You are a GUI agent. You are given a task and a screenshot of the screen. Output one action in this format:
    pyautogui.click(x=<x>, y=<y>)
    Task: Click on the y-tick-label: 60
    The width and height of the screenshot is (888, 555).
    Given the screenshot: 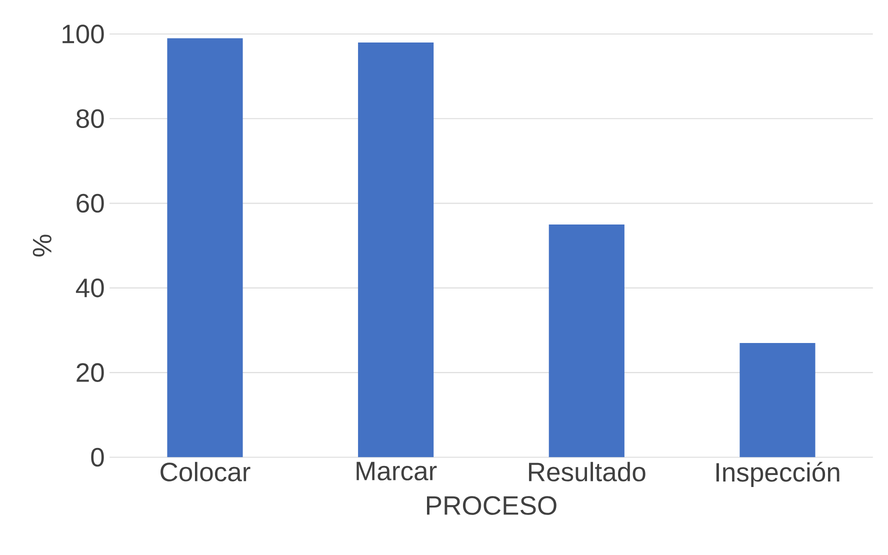 What is the action you would take?
    pyautogui.click(x=90, y=203)
    